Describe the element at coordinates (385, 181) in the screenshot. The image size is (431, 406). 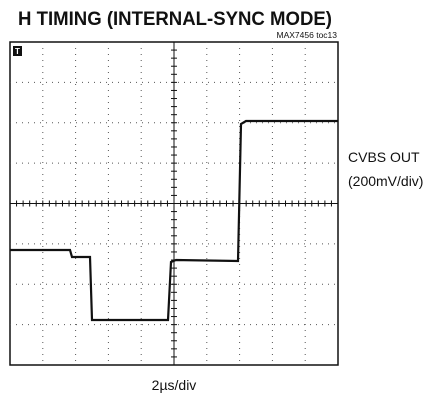
I see `vertical-scale: (200mV/div)` at that location.